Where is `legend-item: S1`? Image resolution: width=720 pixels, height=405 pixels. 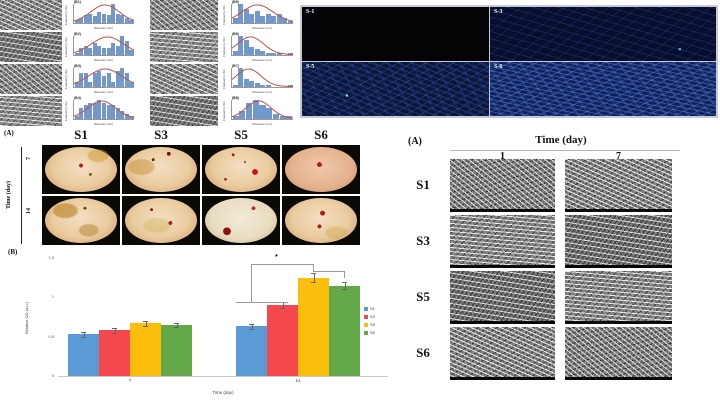
legend-item: S1 is located at coordinates (369, 308).